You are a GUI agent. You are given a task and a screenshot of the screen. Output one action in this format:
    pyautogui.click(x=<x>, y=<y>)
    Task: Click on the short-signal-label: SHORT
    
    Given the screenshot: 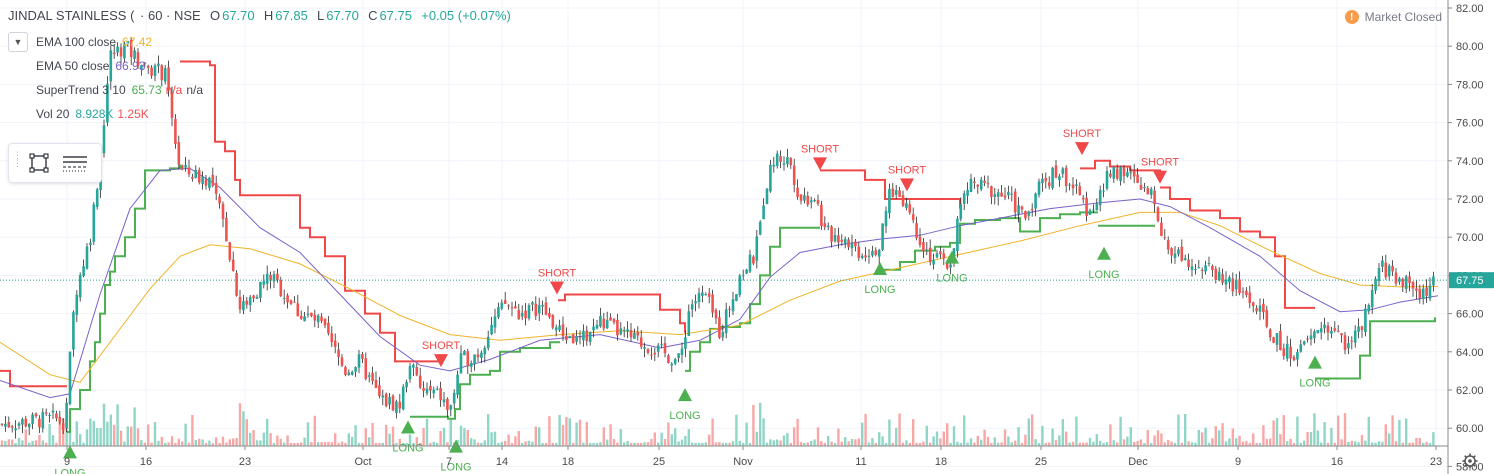 What is the action you would take?
    pyautogui.click(x=820, y=149)
    